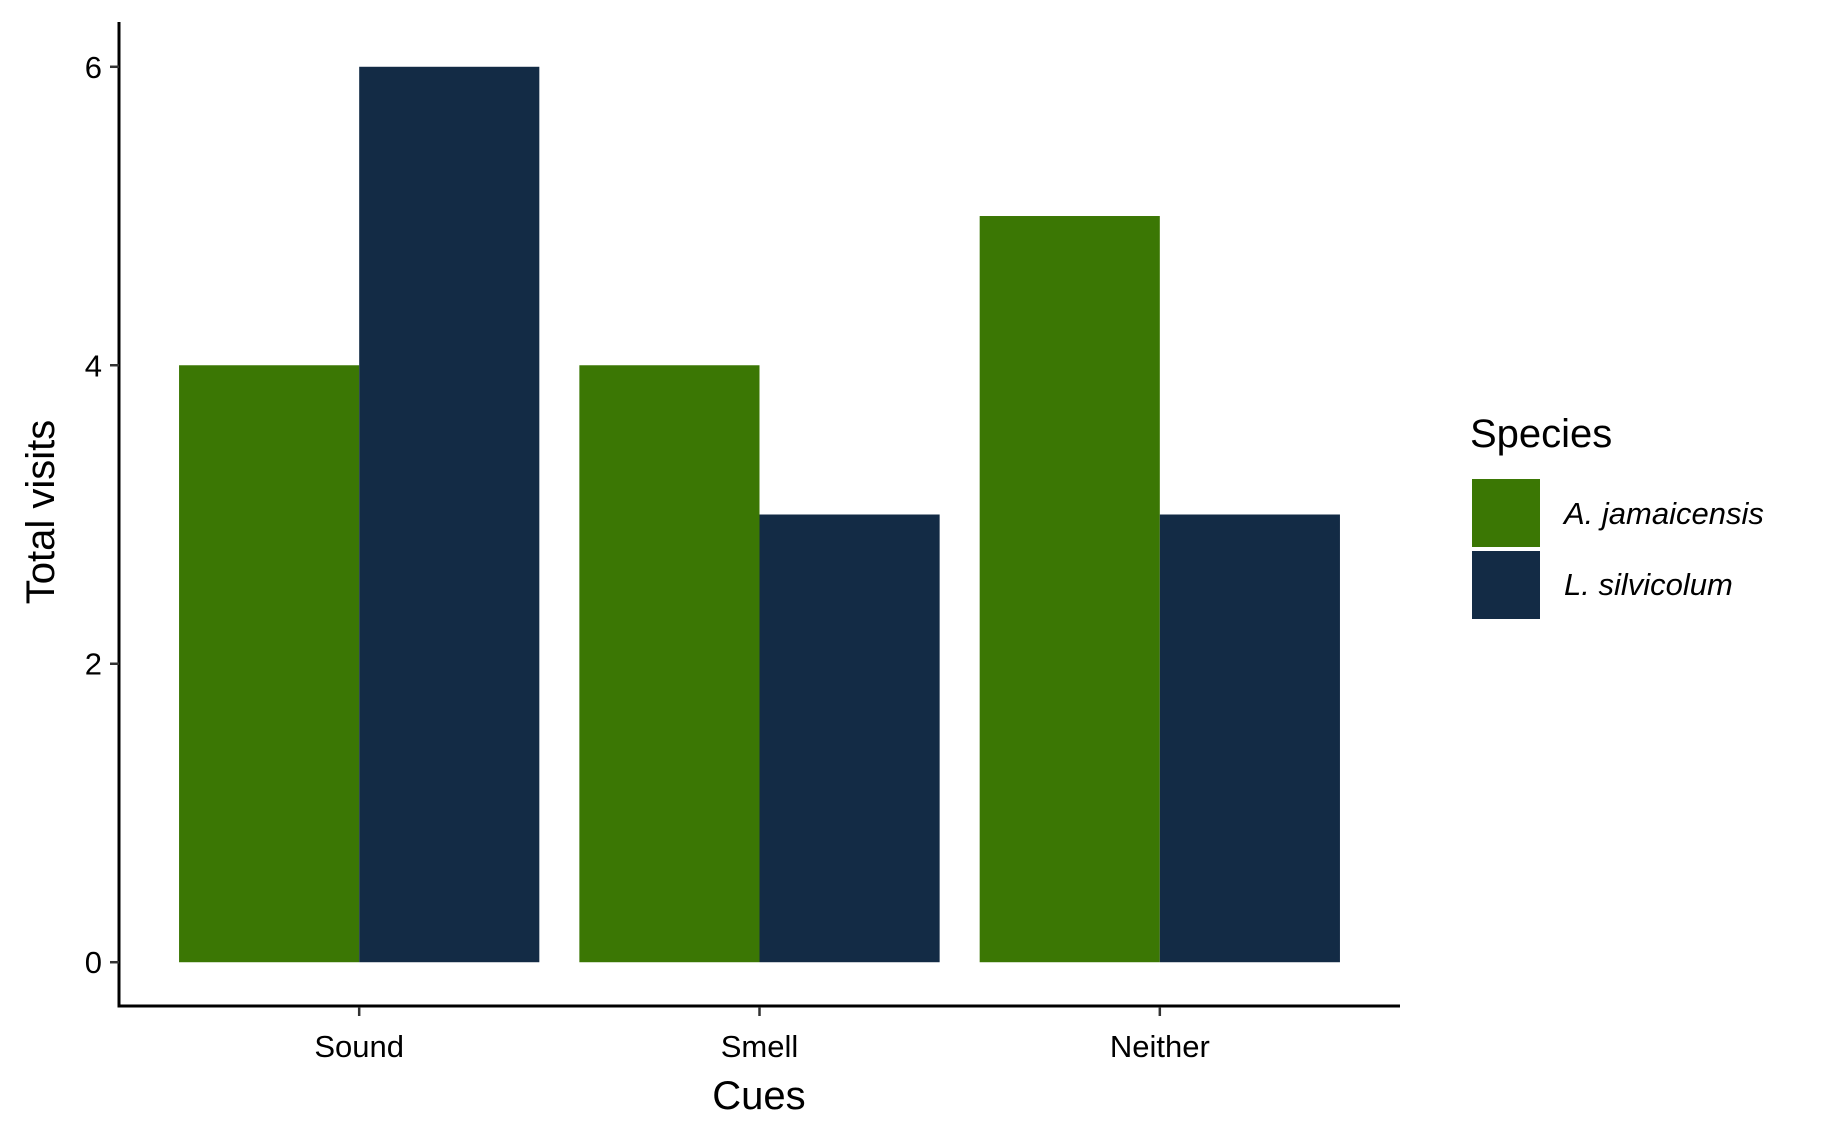  Describe the element at coordinates (1663, 513) in the screenshot. I see `legend-label-a-jamaicensis: A. jamaicensis` at that location.